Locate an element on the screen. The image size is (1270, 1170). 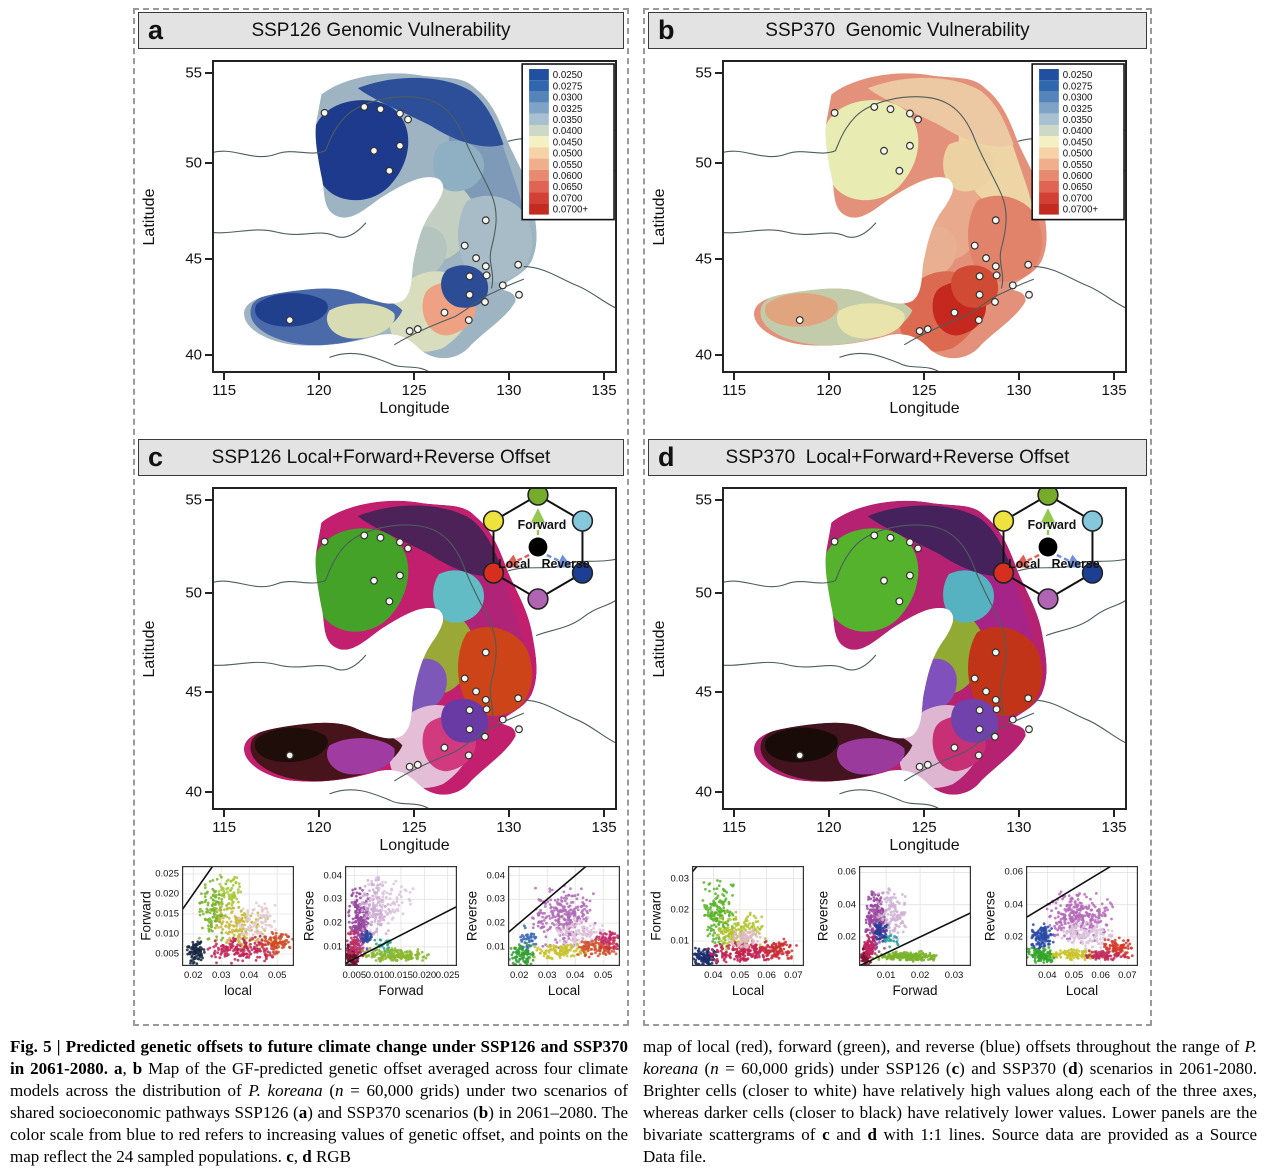
y-tick-label: 0.02 is located at coordinates (847, 937).